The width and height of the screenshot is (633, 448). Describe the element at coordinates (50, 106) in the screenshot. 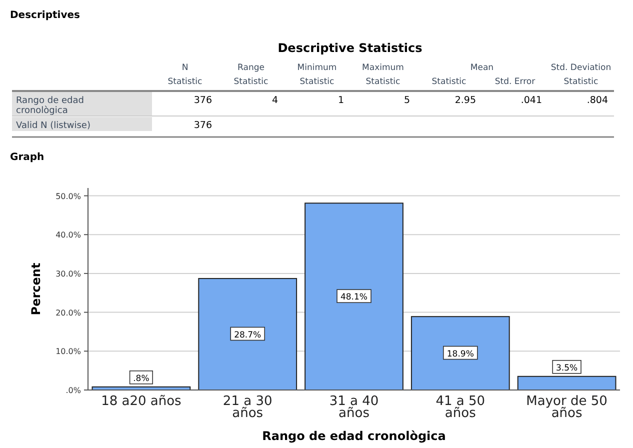

I see `text: Rango de edad cronològica` at that location.